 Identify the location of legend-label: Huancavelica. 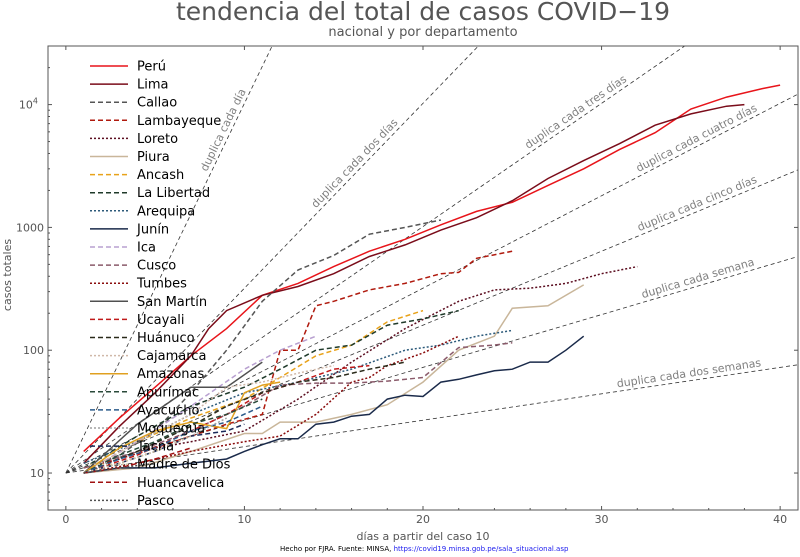
(180, 483).